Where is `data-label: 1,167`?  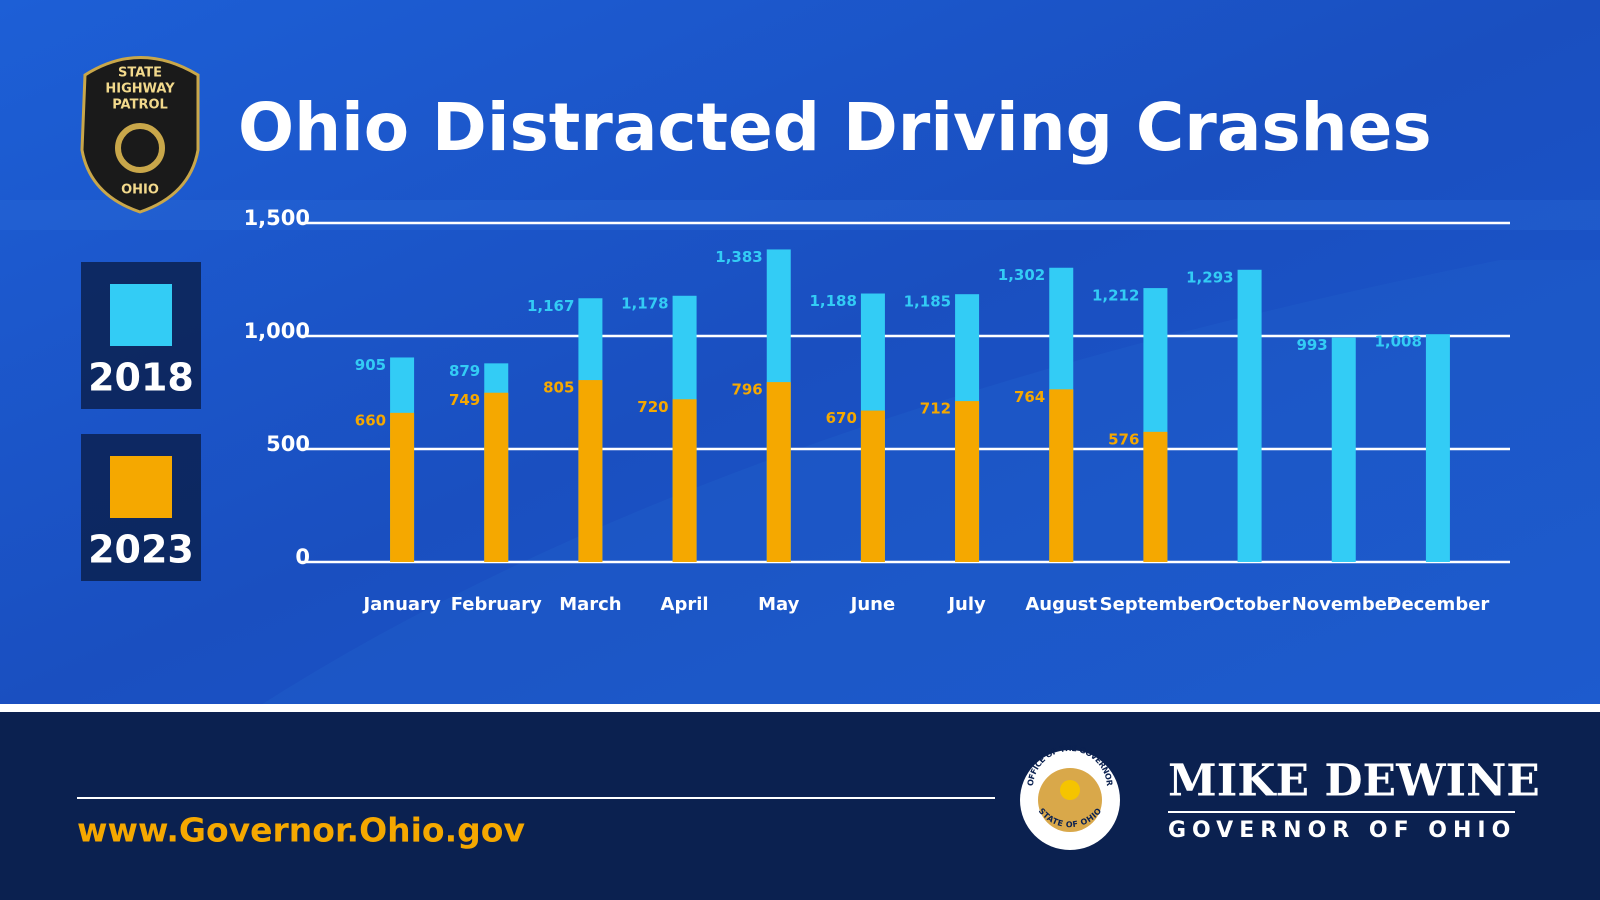 data-label: 1,167 is located at coordinates (550, 306).